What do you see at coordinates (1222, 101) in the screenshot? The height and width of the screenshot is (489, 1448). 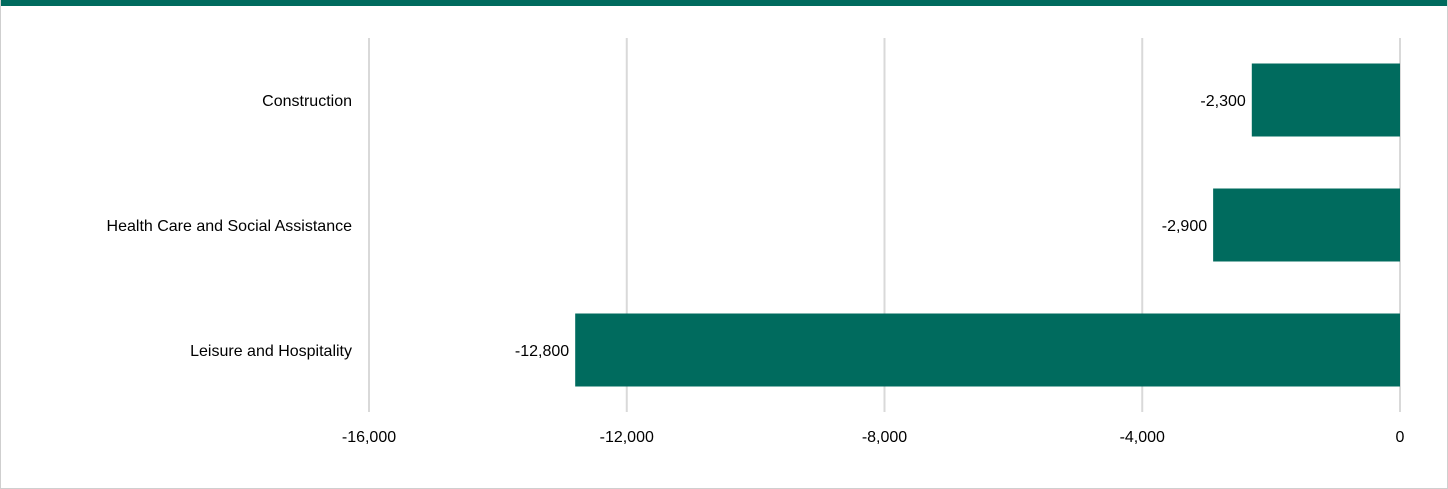 I see `data-label: -2,300` at bounding box center [1222, 101].